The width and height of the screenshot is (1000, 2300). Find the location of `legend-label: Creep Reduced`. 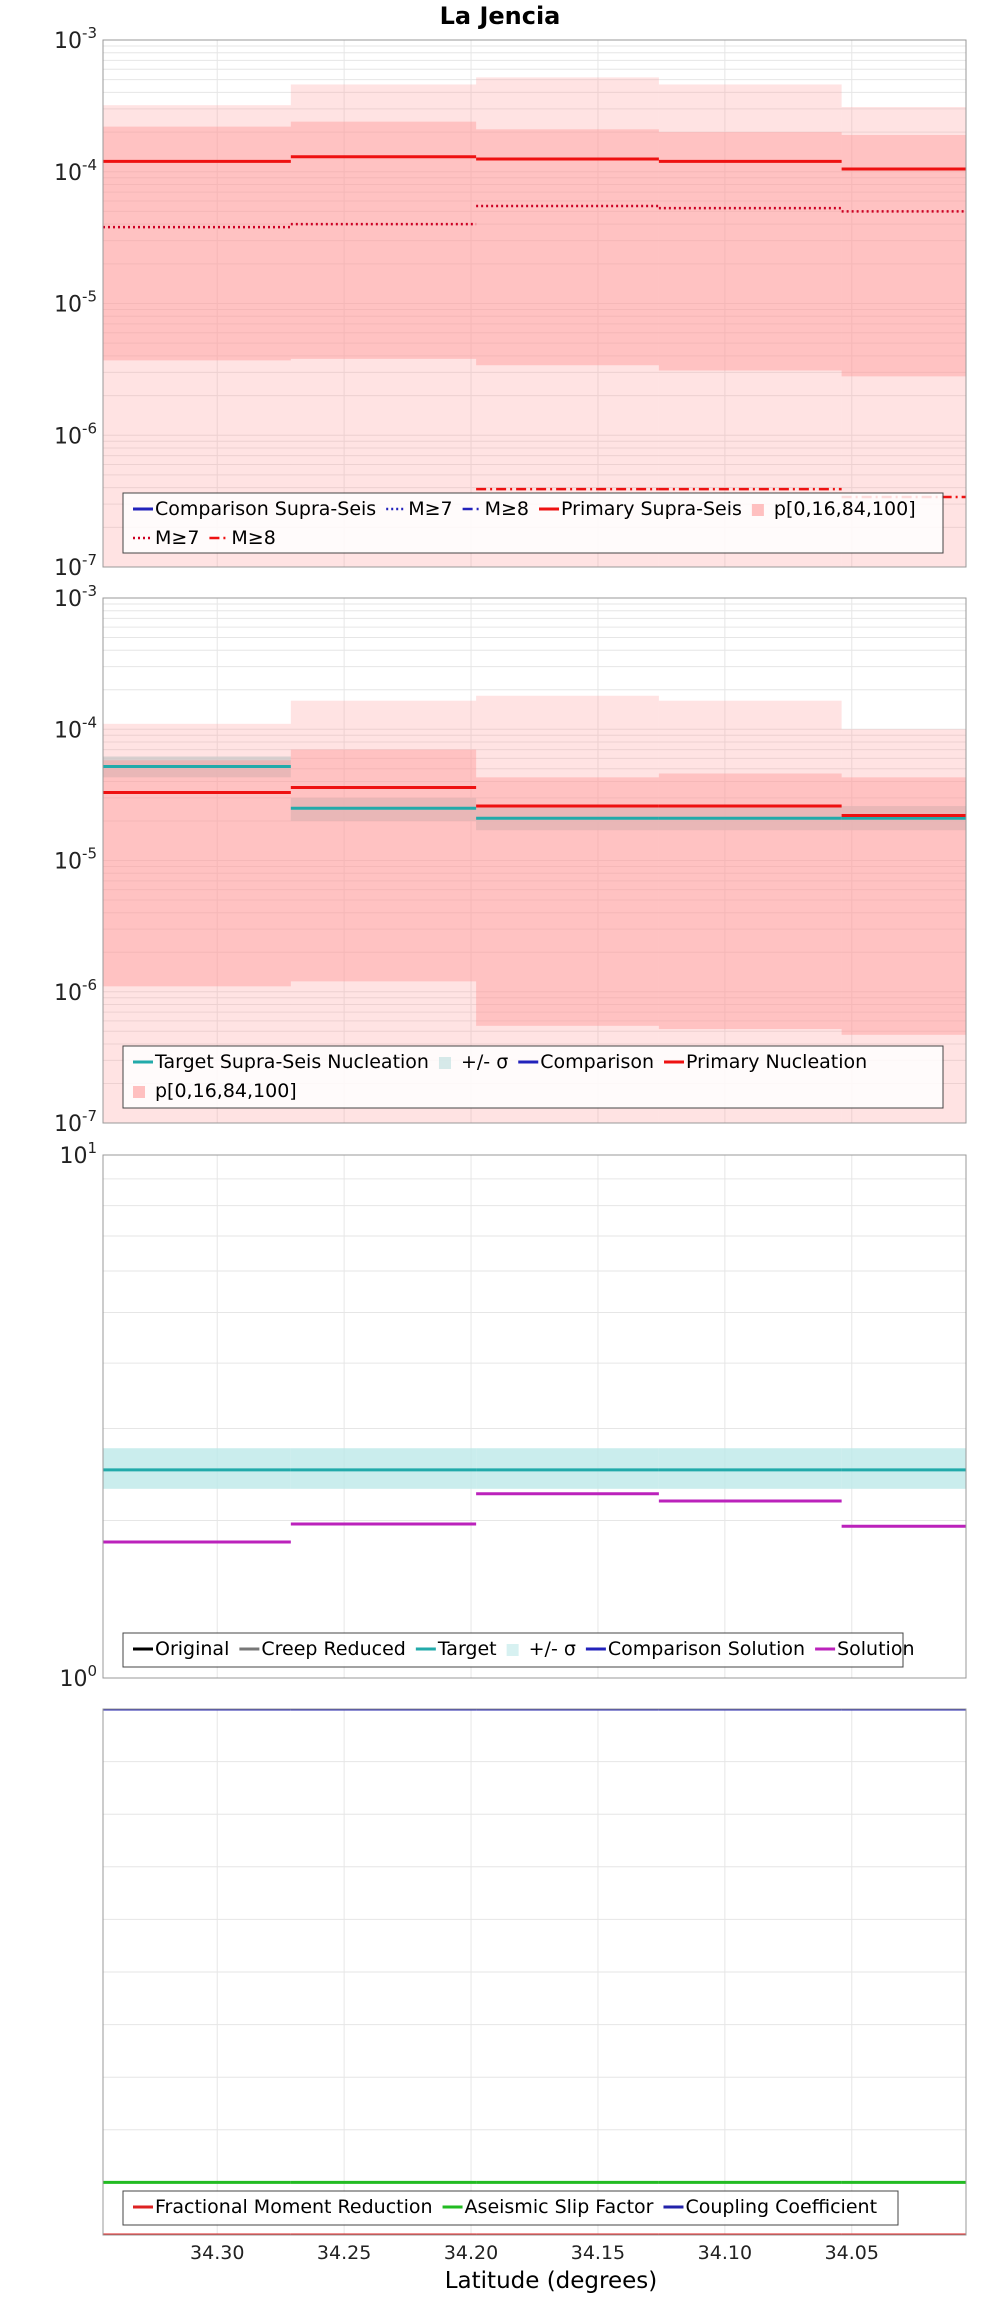

legend-label: Creep Reduced is located at coordinates (333, 1649).